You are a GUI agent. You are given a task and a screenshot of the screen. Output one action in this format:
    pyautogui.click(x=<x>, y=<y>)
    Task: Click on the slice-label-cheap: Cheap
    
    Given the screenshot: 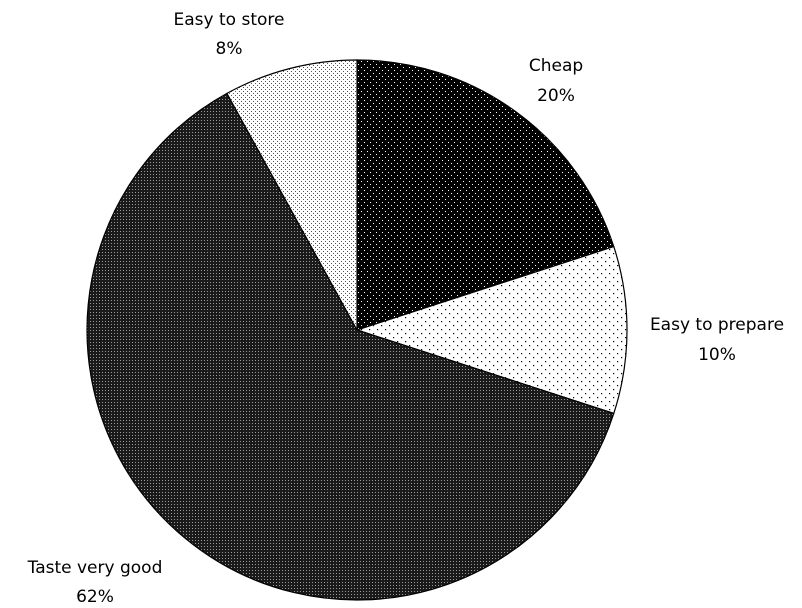 What is the action you would take?
    pyautogui.click(x=556, y=66)
    